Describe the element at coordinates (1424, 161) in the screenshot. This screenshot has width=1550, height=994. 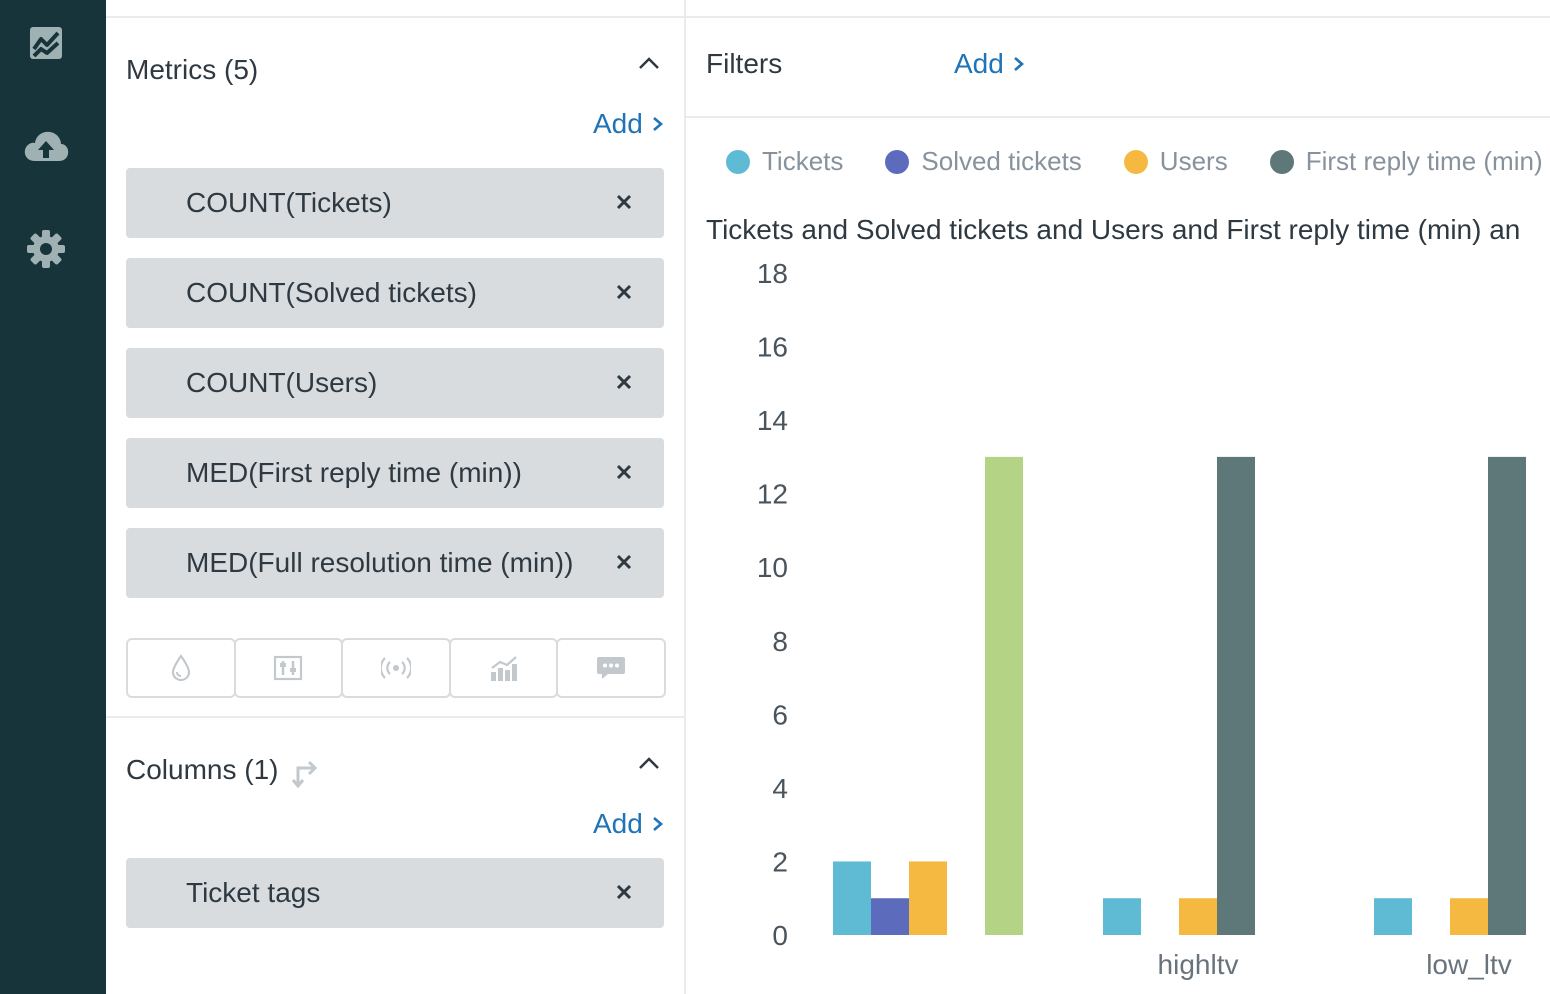
I see `legend-label: First reply time (min)` at that location.